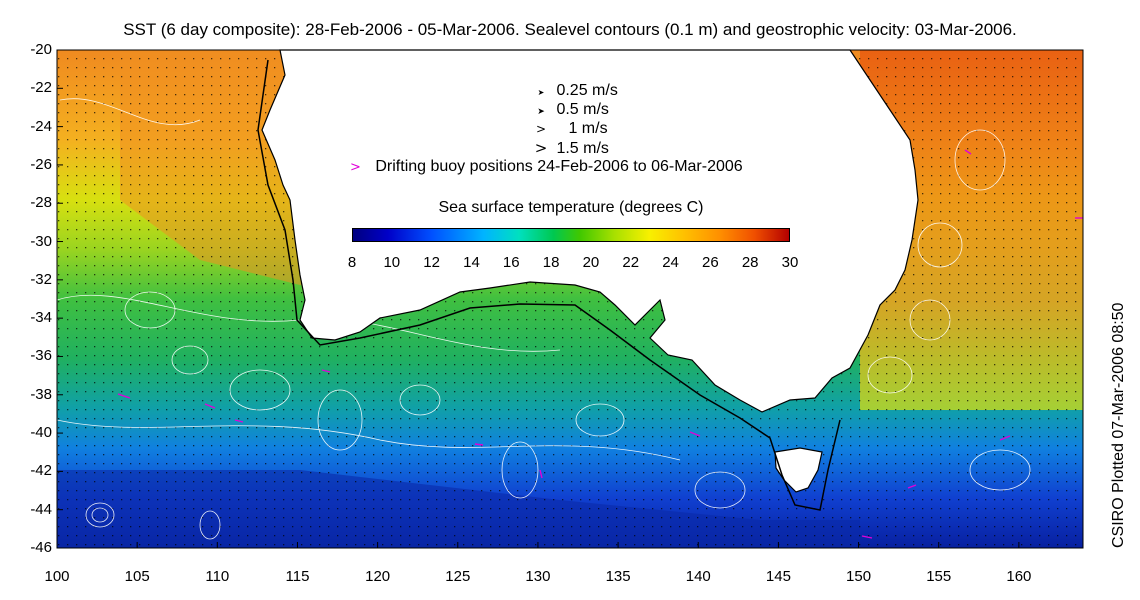  What do you see at coordinates (778, 576) in the screenshot?
I see `x-tick-label: 145` at bounding box center [778, 576].